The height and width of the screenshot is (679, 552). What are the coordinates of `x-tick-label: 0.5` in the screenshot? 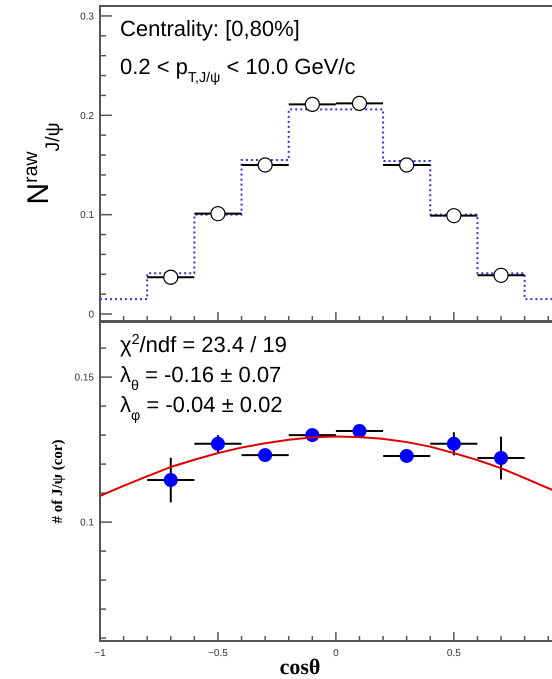 It's located at (454, 653).